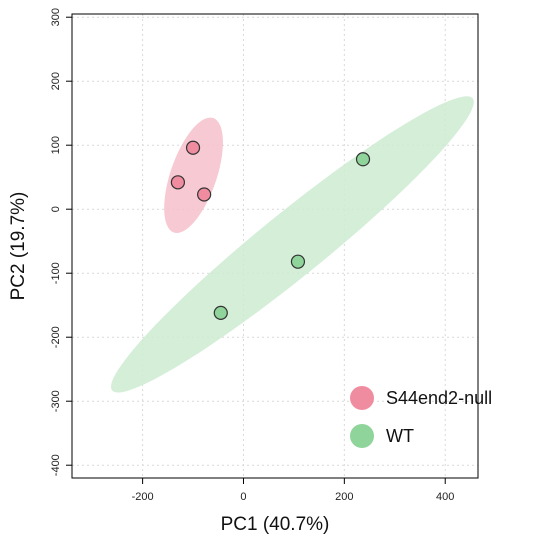  I want to click on x-tick-label: 400, so click(445, 497).